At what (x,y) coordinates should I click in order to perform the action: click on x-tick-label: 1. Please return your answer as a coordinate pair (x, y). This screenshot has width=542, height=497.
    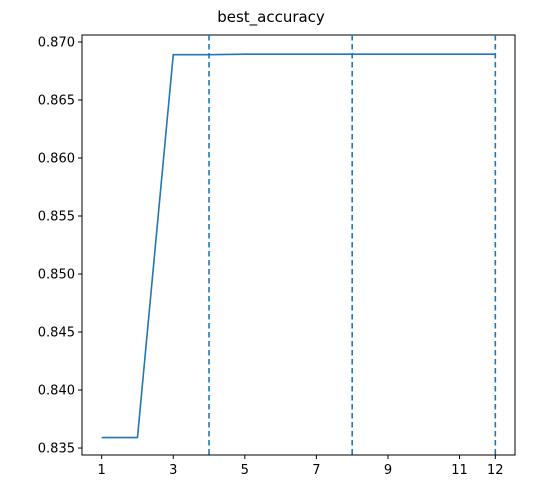
    Looking at the image, I should click on (102, 470).